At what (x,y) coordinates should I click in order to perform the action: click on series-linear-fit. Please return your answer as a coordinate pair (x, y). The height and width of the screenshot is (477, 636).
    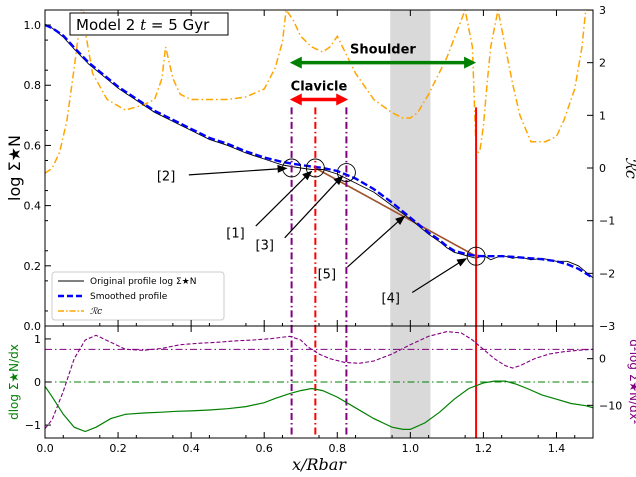
    Looking at the image, I should click on (395, 212).